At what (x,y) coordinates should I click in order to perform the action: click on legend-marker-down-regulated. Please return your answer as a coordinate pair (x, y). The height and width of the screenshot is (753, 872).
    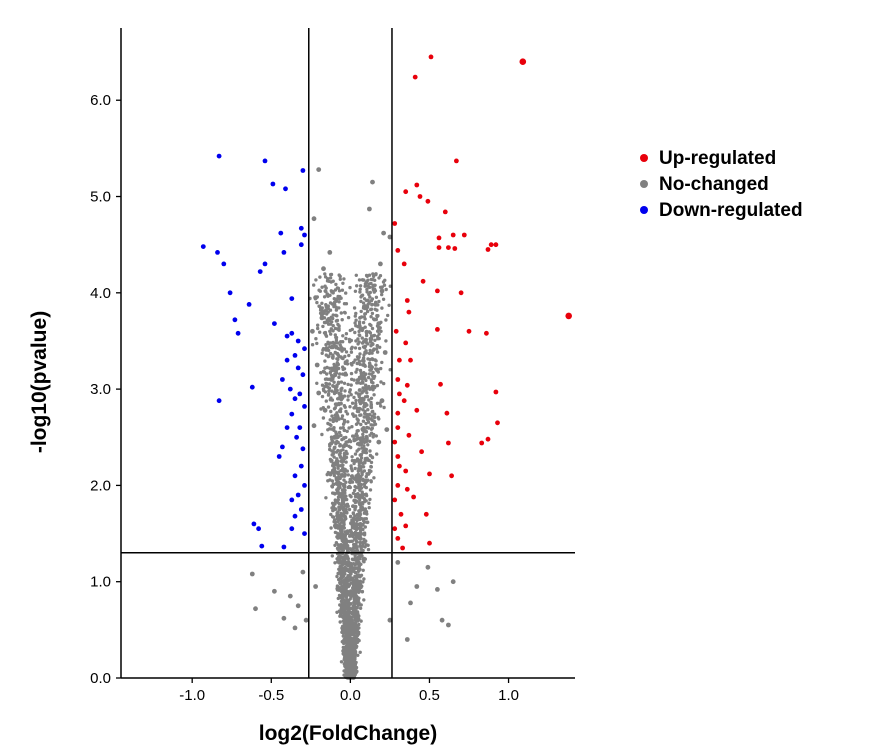
    Looking at the image, I should click on (644, 210).